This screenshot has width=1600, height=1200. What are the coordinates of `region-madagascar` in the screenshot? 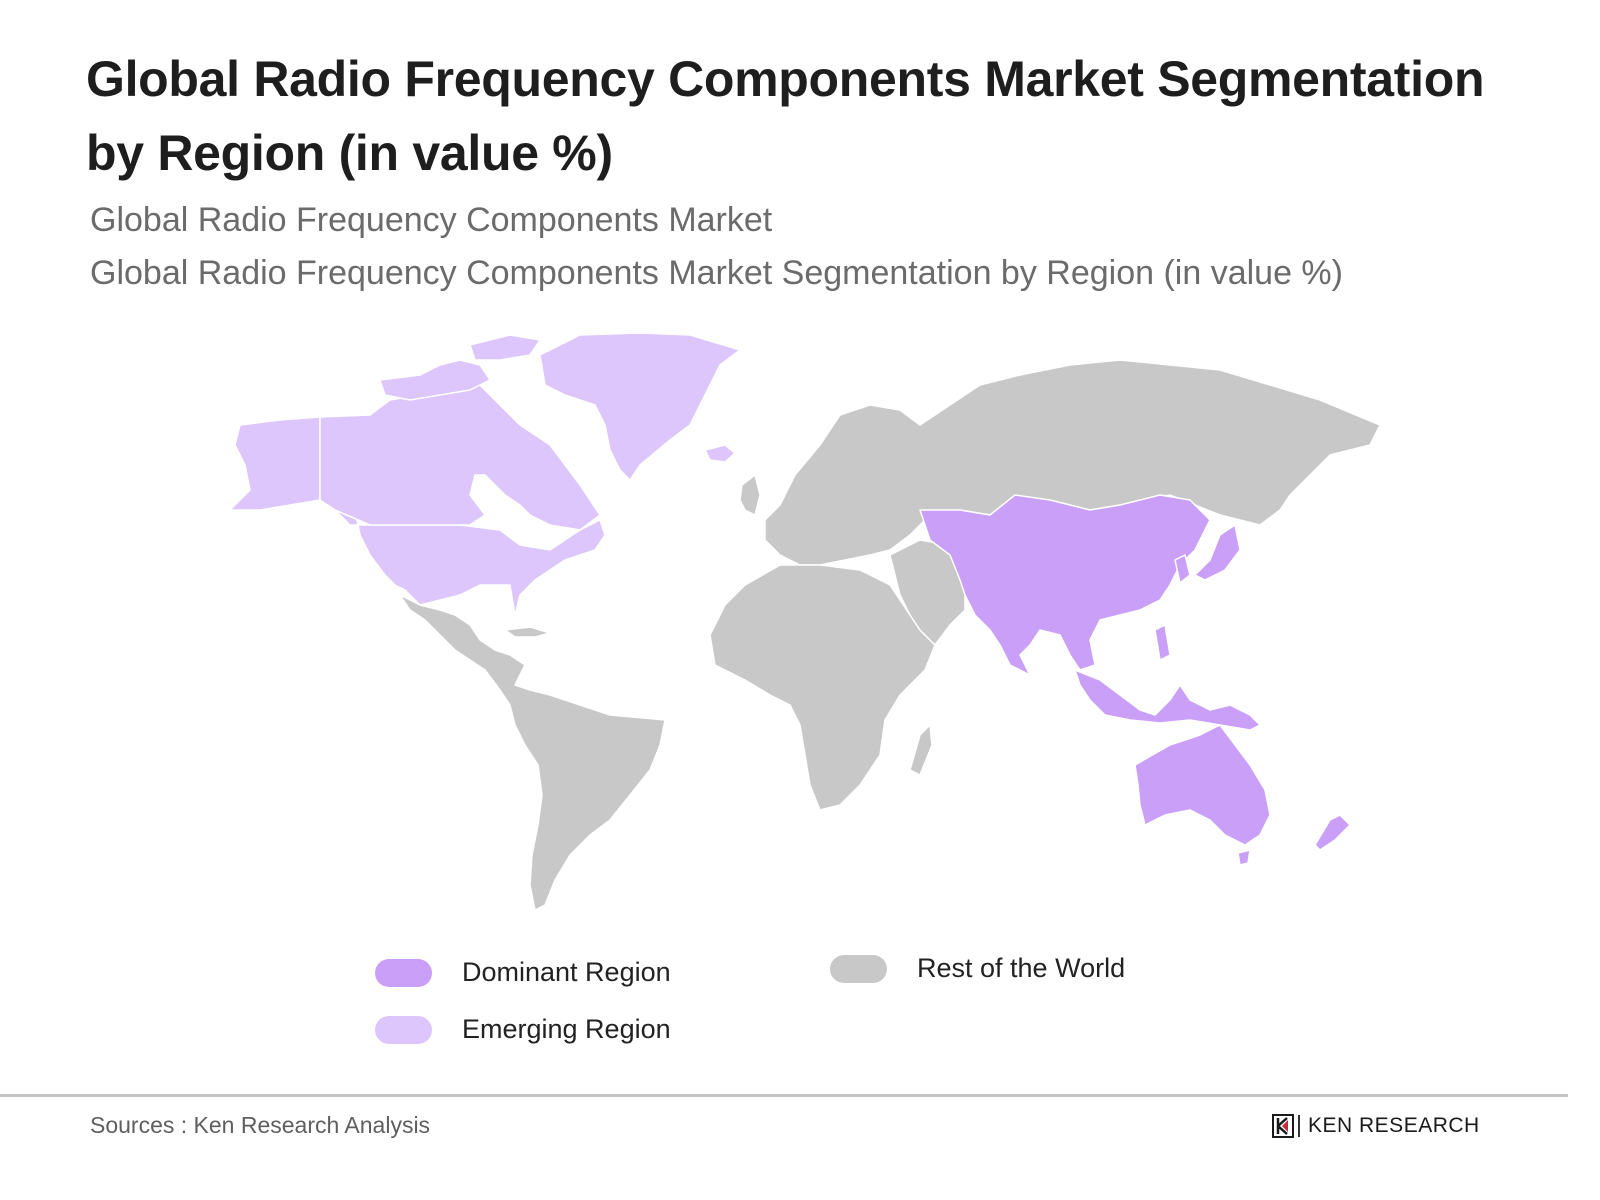 It's located at (921, 750).